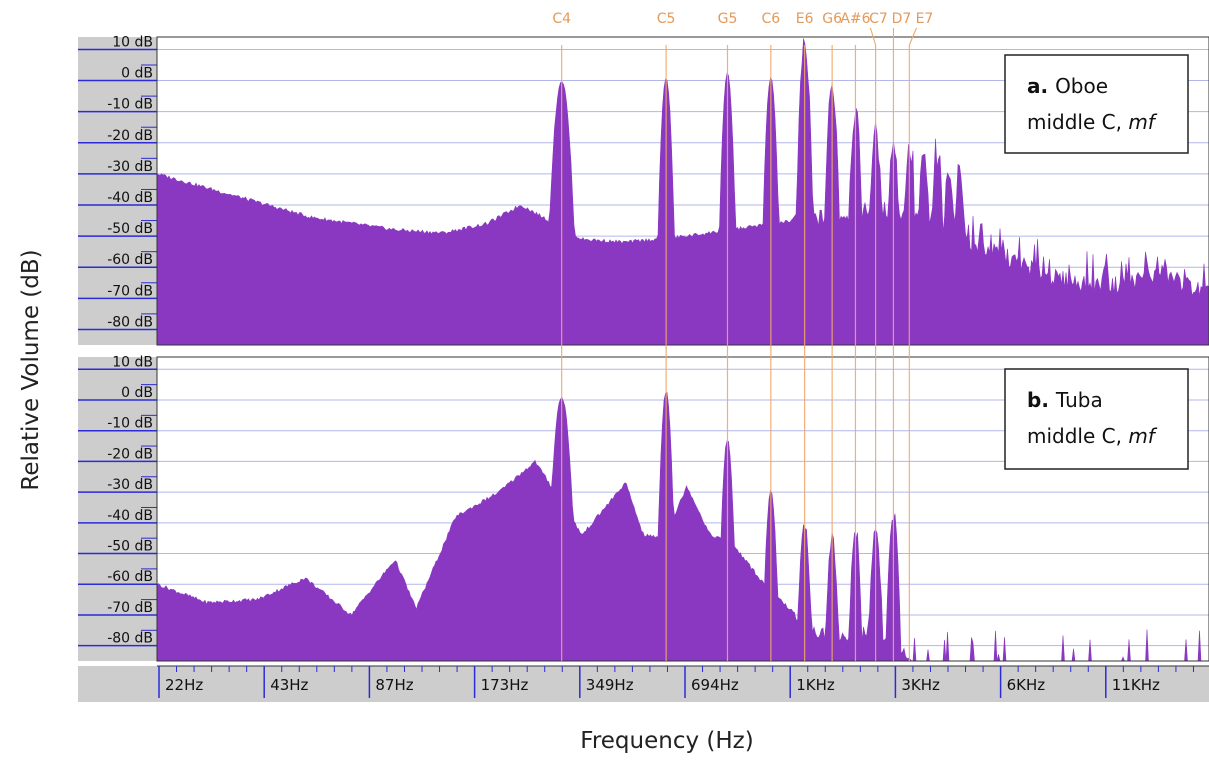 This screenshot has height=763, width=1209. What do you see at coordinates (394, 685) in the screenshot?
I see `x-tick-label: 87Hz` at bounding box center [394, 685].